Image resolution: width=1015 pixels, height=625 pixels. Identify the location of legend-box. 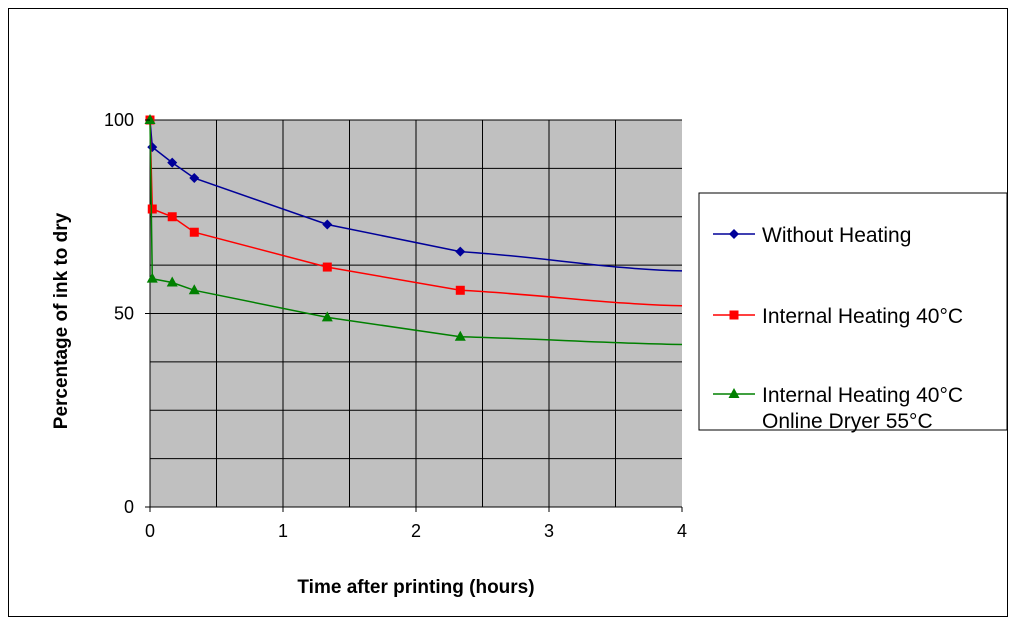
(853, 311).